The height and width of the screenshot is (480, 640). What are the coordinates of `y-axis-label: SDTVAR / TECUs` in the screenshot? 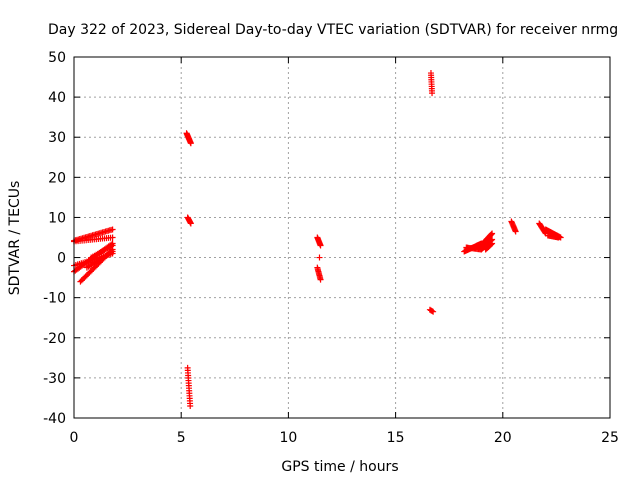 It's located at (15, 238).